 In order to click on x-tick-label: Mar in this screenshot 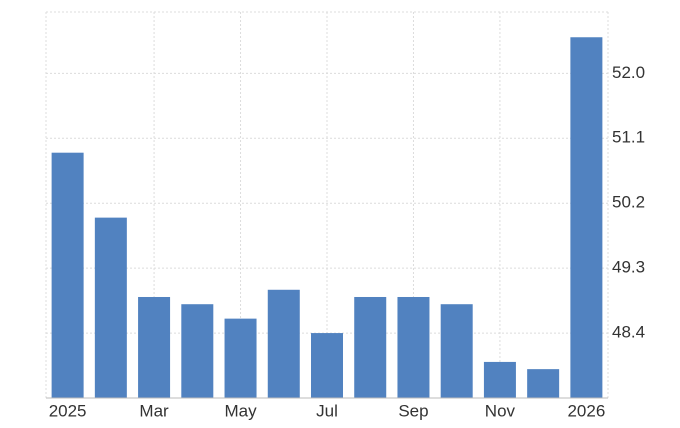, I will do `click(154, 410)`.